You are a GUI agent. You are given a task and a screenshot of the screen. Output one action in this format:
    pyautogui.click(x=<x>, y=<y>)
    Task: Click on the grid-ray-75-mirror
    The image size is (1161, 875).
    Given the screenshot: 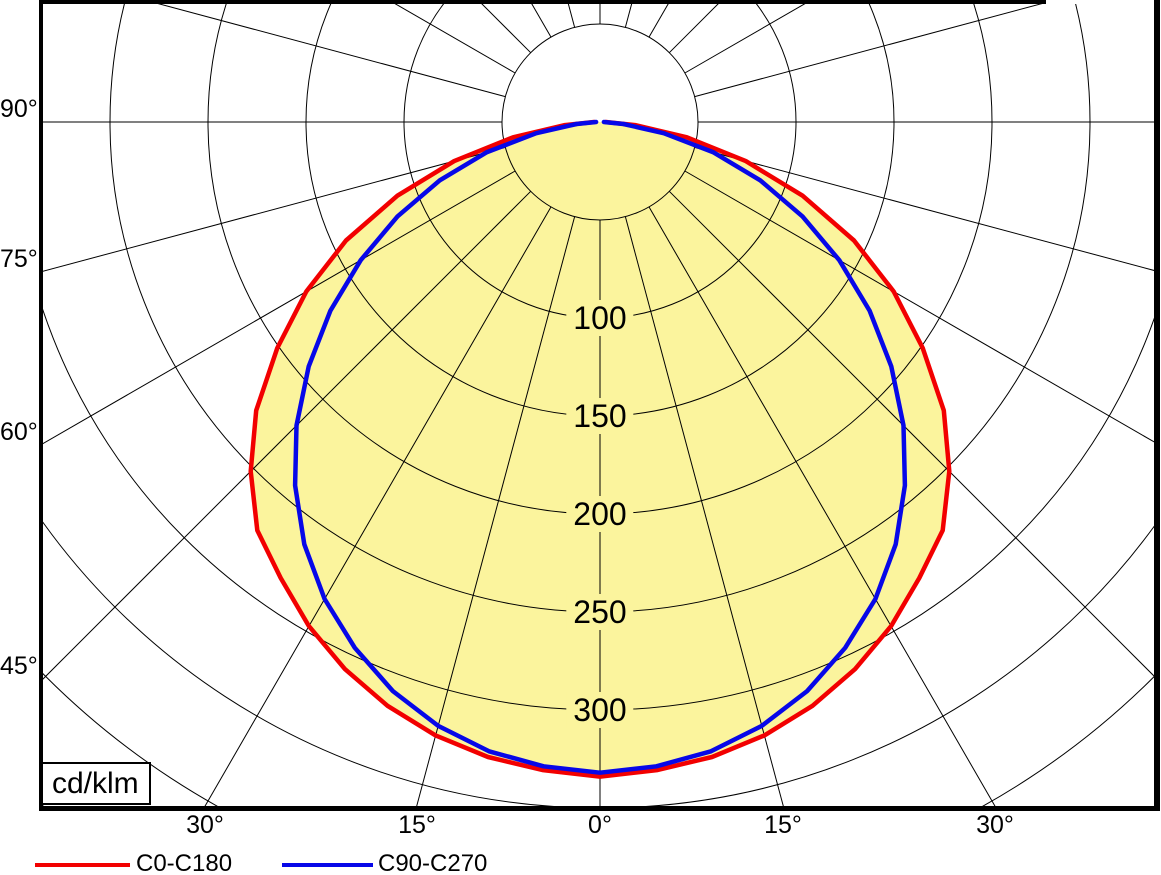 What is the action you would take?
    pyautogui.click(x=274, y=209)
    